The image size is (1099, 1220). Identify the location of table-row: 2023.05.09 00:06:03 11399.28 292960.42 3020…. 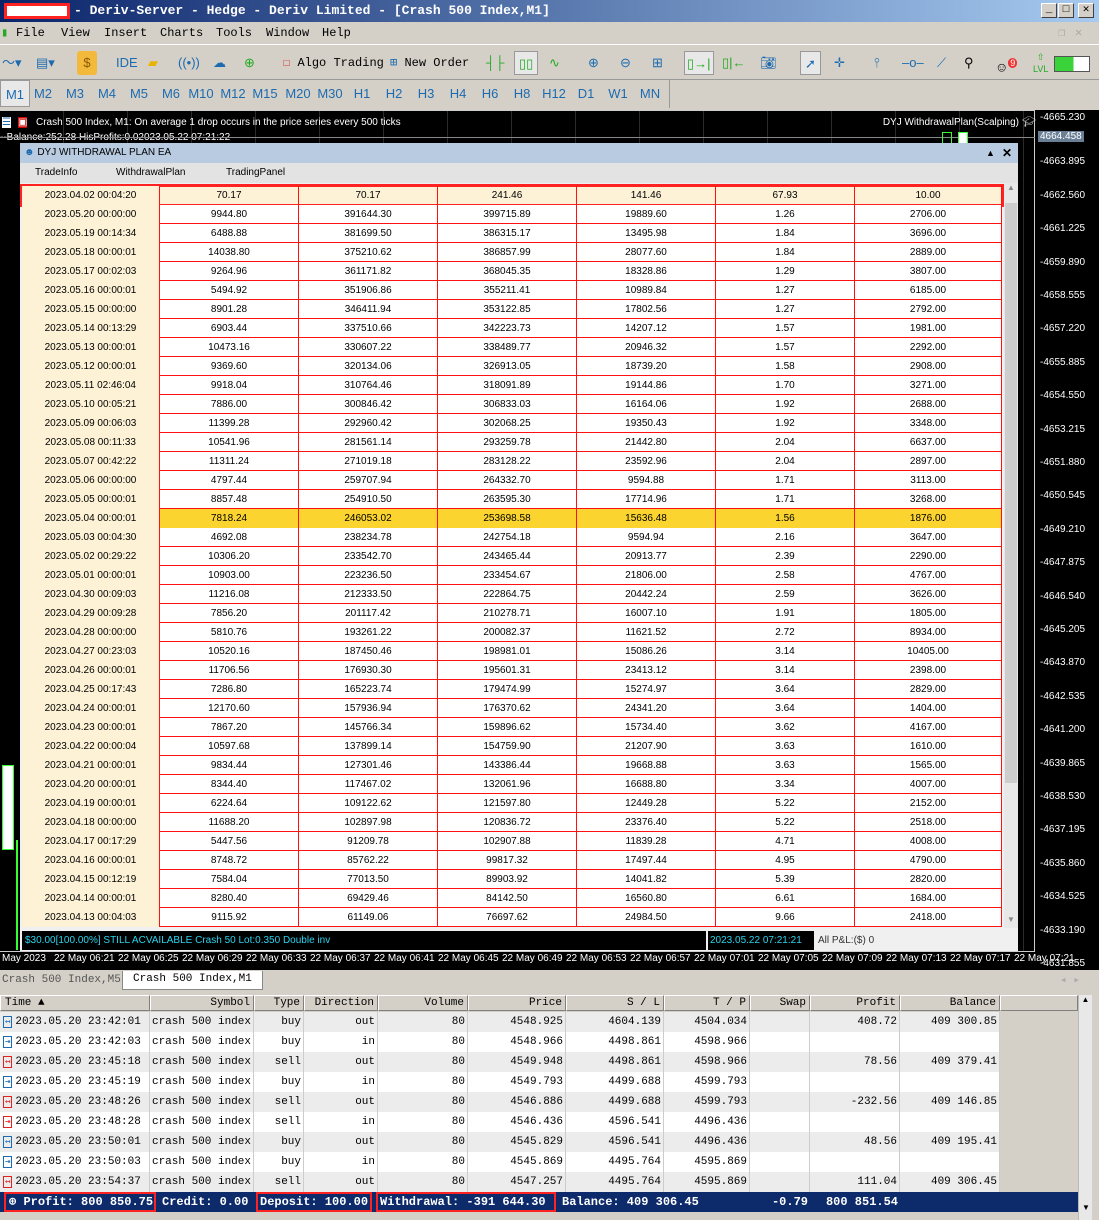
(512, 423).